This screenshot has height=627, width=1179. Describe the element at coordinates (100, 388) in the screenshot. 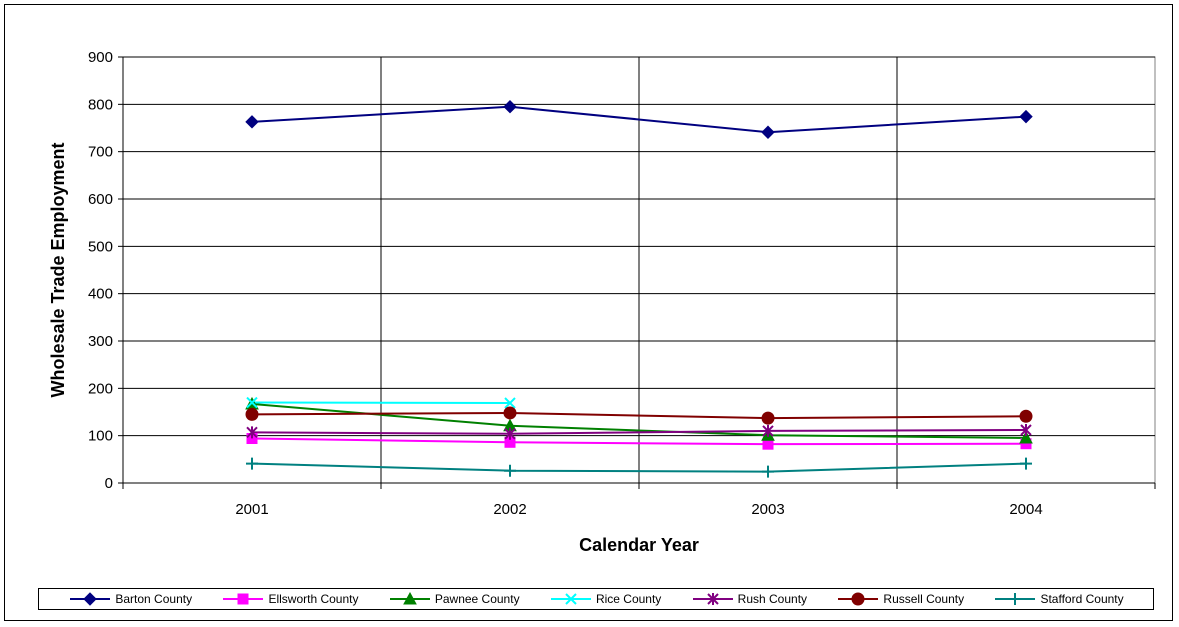

I see `y-tick-label: 200` at that location.